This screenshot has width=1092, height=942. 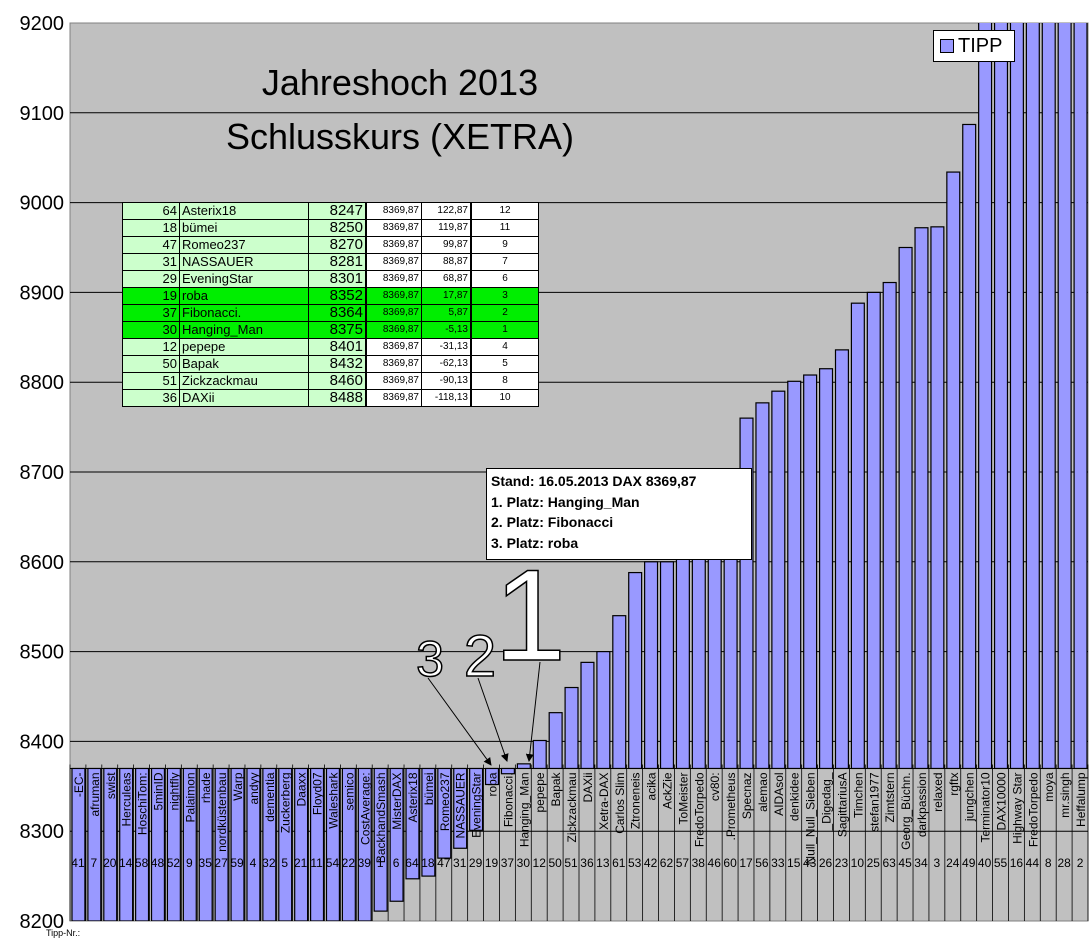 What do you see at coordinates (827, 801) in the screenshot?
I see `category-label: _Digedag_` at bounding box center [827, 801].